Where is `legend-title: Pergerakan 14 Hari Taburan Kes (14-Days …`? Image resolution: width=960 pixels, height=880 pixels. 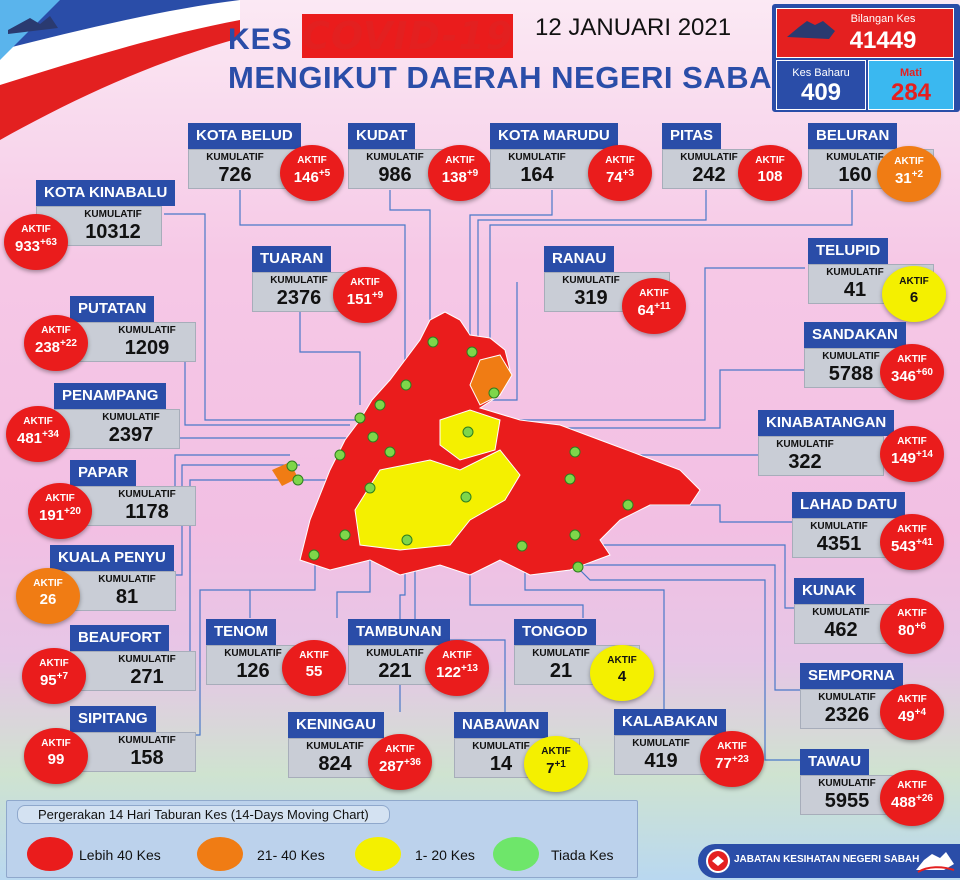
legend-title: Pergerakan 14 Hari Taburan Kes (14-Days … is located at coordinates (203, 814).